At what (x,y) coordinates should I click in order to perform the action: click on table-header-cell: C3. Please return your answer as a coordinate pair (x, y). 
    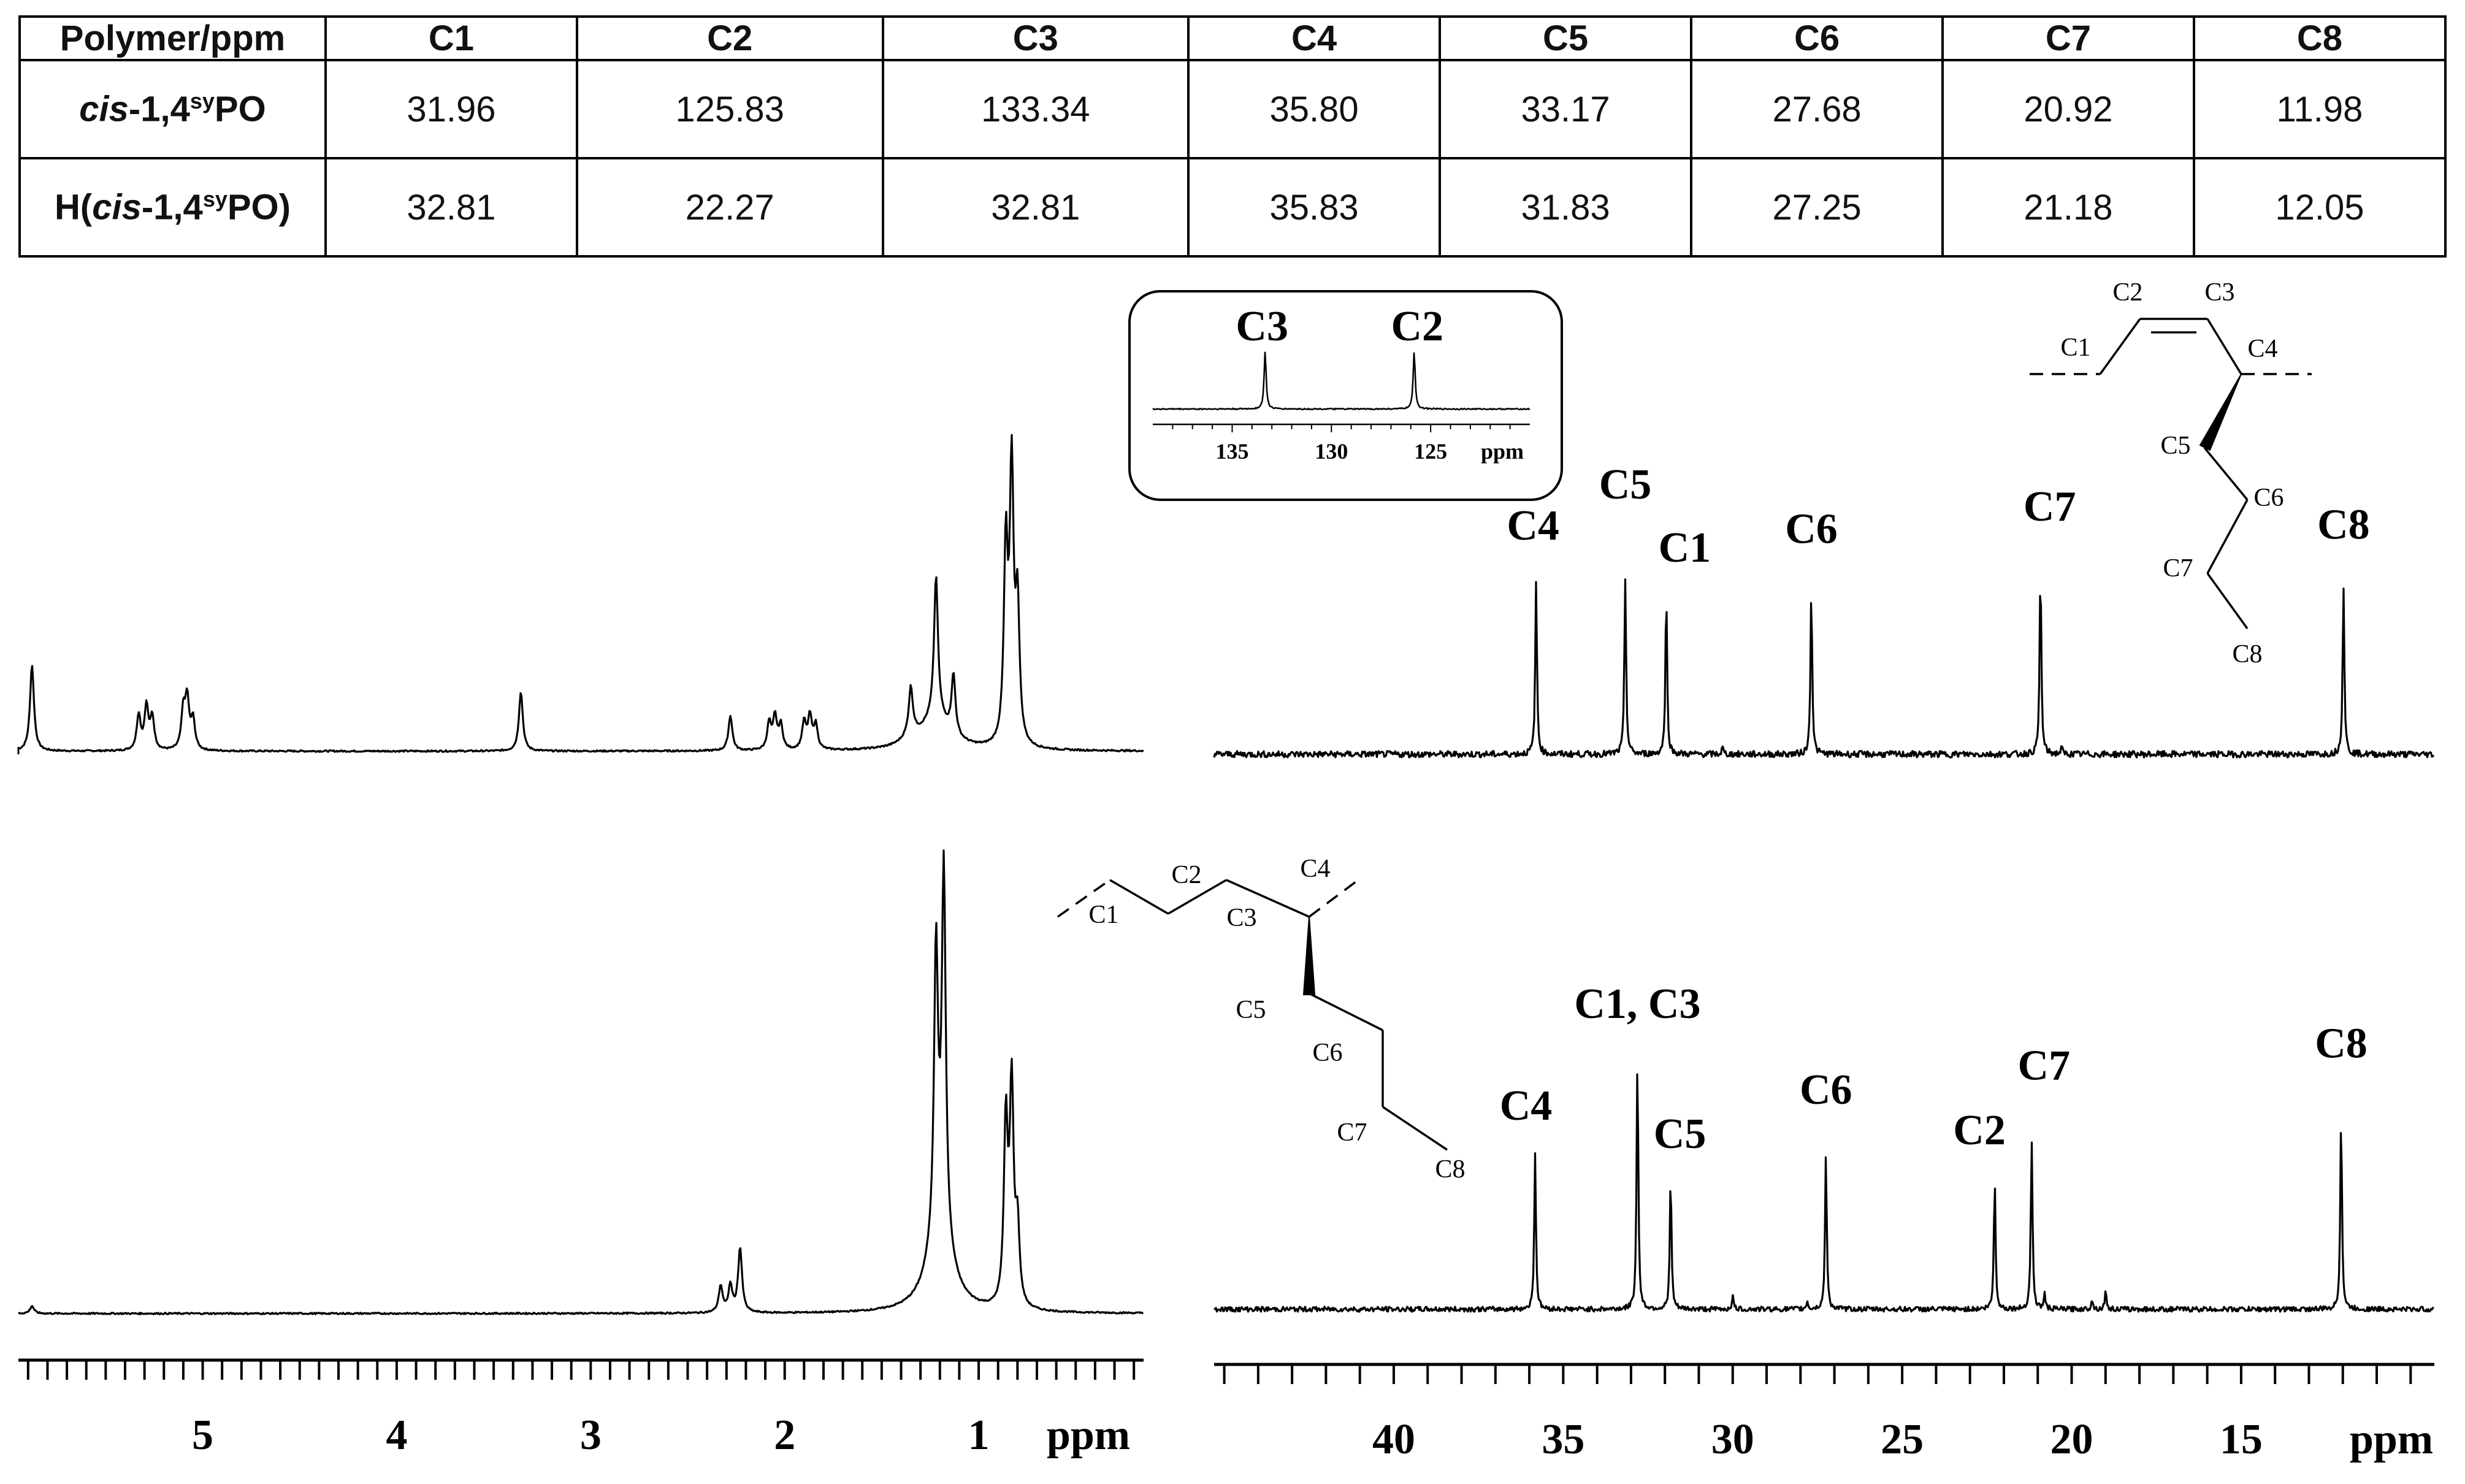
    Looking at the image, I should click on (1035, 38).